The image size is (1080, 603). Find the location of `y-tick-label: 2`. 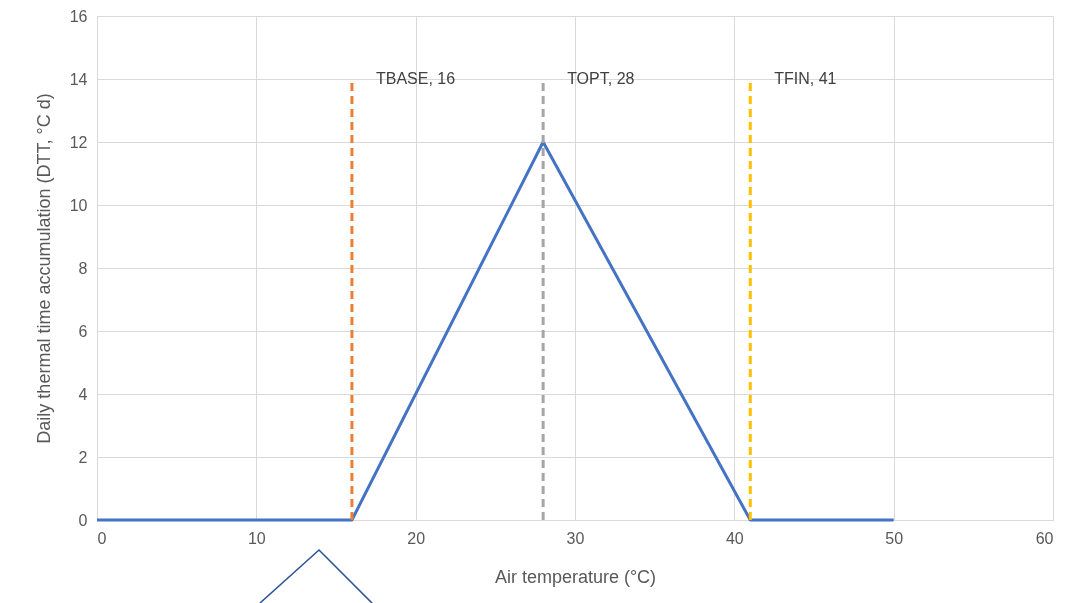

y-tick-label: 2 is located at coordinates (83, 457).